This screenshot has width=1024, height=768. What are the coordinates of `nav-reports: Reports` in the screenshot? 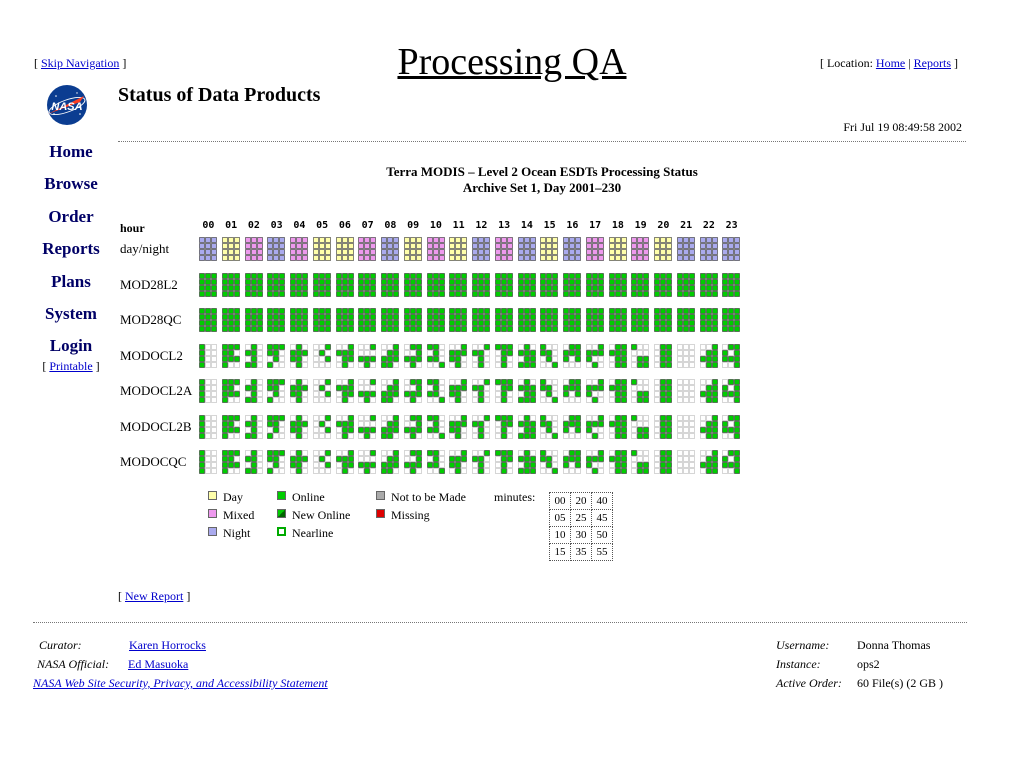 It's located at (71, 249).